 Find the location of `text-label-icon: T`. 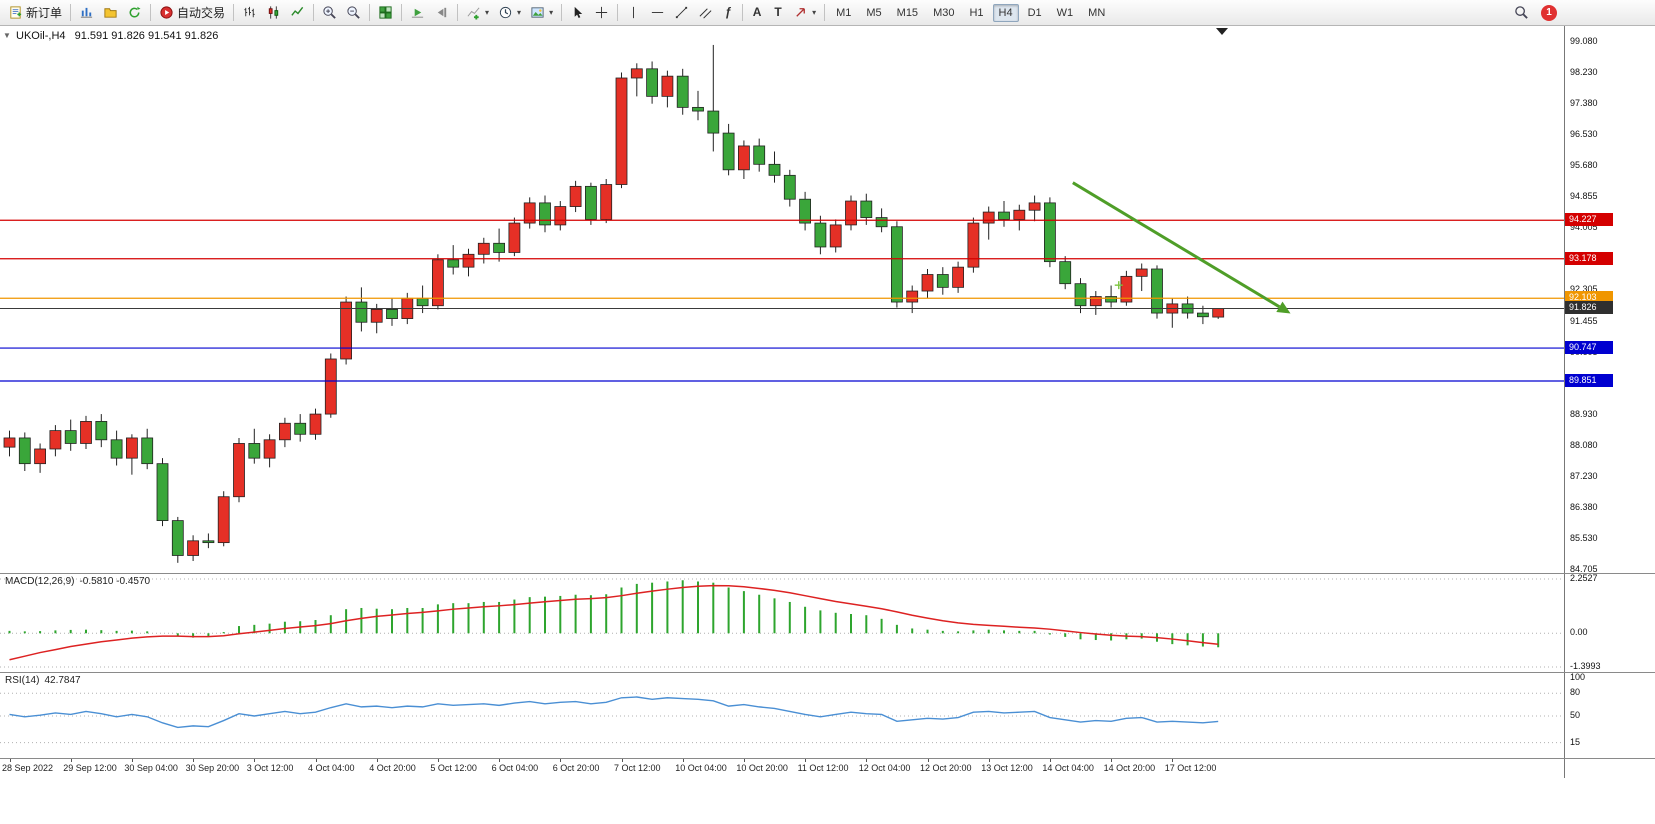

text-label-icon: T is located at coordinates (778, 13).